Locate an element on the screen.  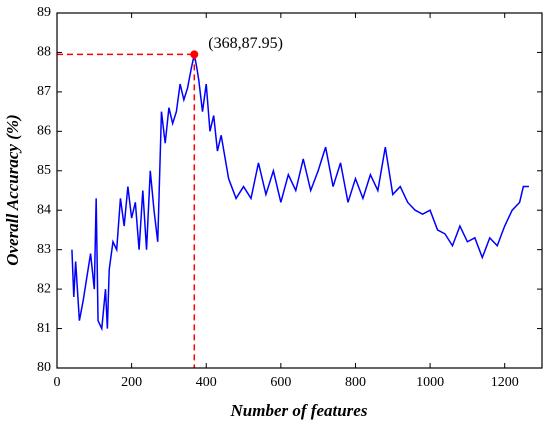
y-tick-label: 81 is located at coordinates (44, 328).